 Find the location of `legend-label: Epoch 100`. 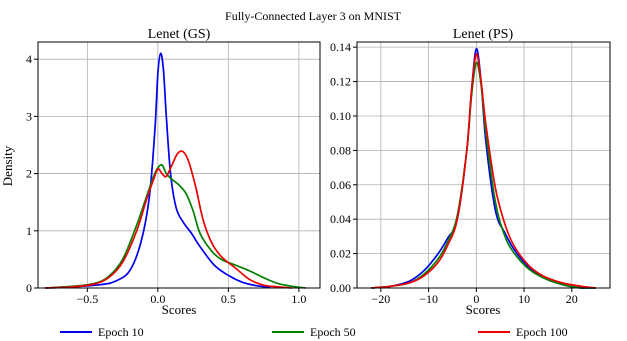

legend-label: Epoch 100 is located at coordinates (542, 332).